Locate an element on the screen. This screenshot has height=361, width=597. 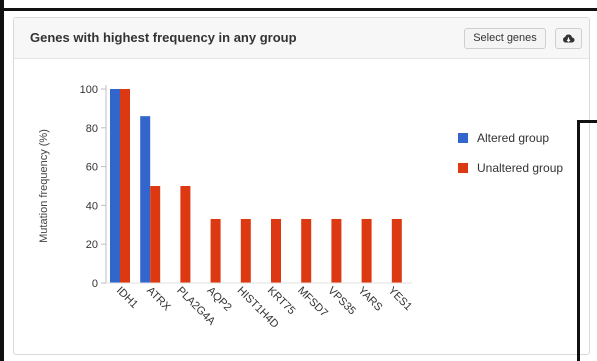
y-tick-label: 60 is located at coordinates (92, 168).